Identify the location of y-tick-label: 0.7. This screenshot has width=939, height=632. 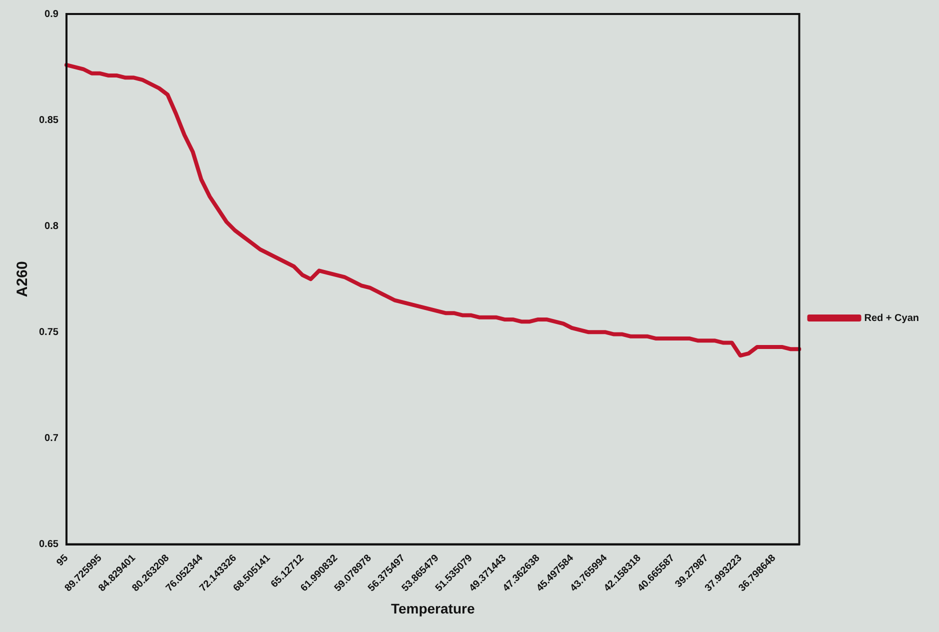
(51, 438).